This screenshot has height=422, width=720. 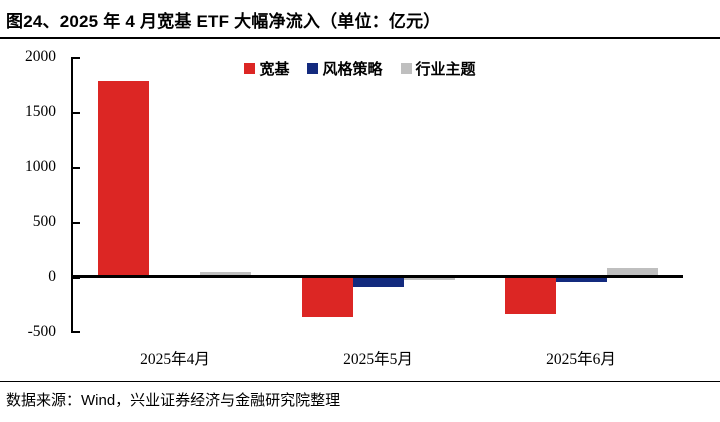 What do you see at coordinates (175, 359) in the screenshot?
I see `x-axis-label: 2025年4月` at bounding box center [175, 359].